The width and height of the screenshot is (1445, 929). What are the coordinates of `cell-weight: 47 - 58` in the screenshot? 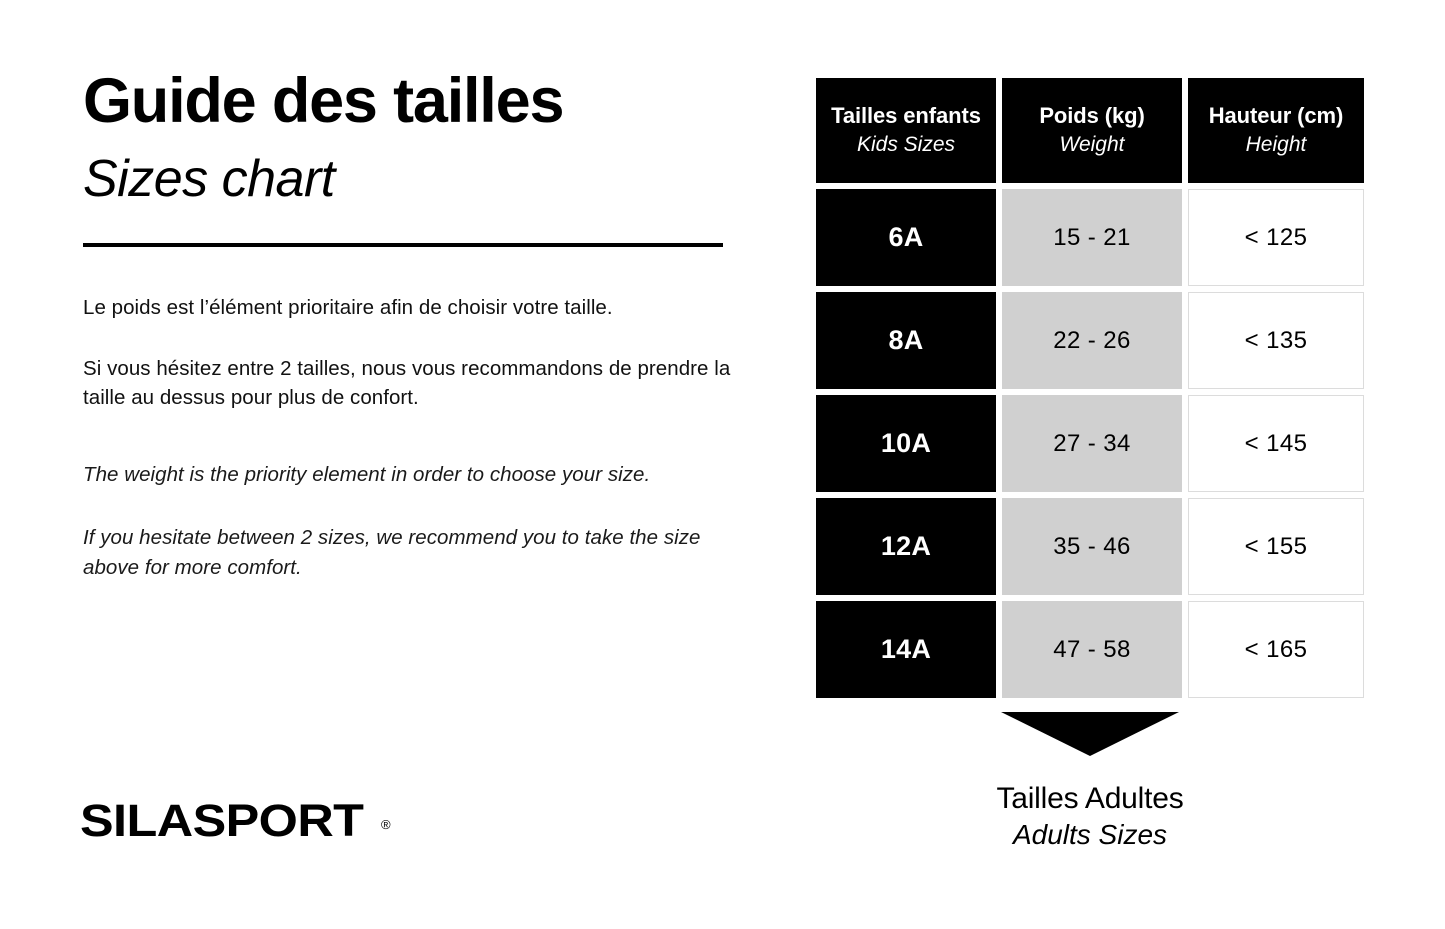 It's located at (1092, 649).